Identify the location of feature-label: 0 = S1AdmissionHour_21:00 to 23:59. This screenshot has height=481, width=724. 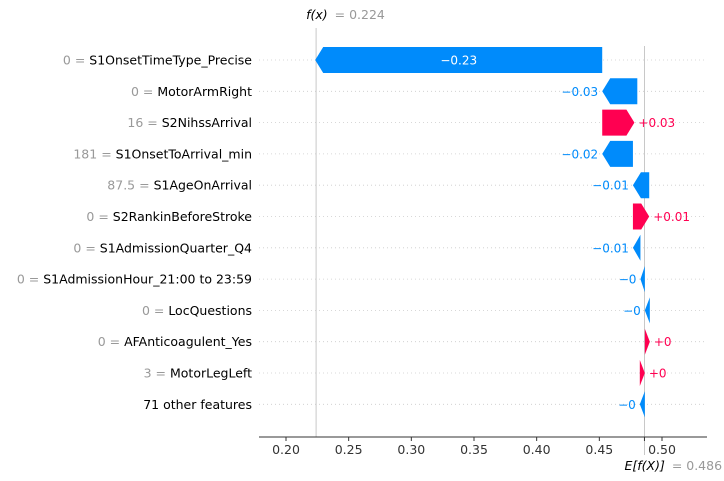
(134, 279).